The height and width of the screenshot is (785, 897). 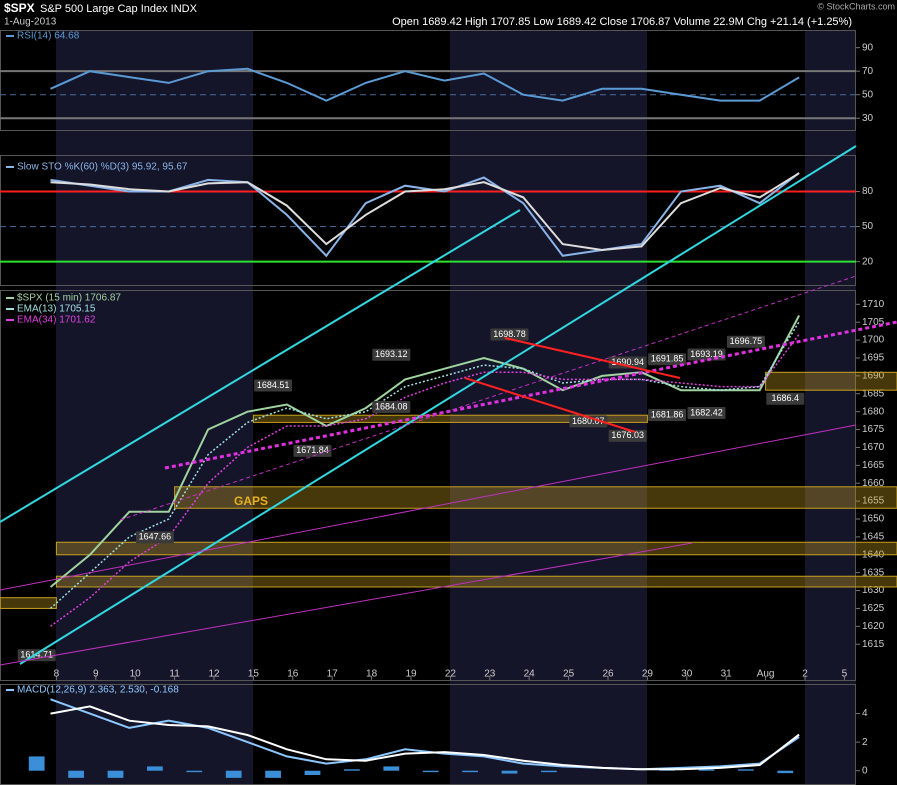 I want to click on y-tick-label: 1680, so click(x=873, y=411).